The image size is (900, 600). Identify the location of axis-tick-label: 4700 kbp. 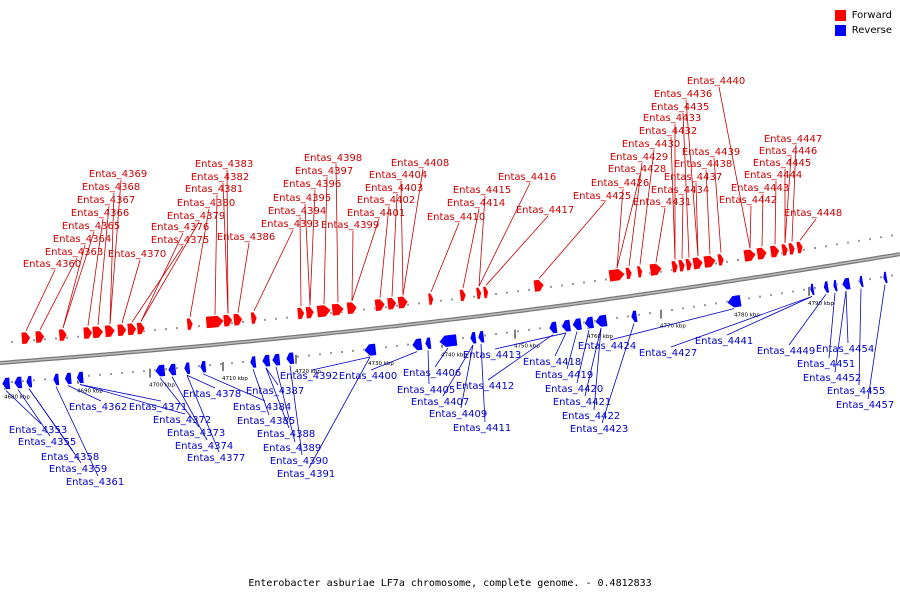
(162, 386).